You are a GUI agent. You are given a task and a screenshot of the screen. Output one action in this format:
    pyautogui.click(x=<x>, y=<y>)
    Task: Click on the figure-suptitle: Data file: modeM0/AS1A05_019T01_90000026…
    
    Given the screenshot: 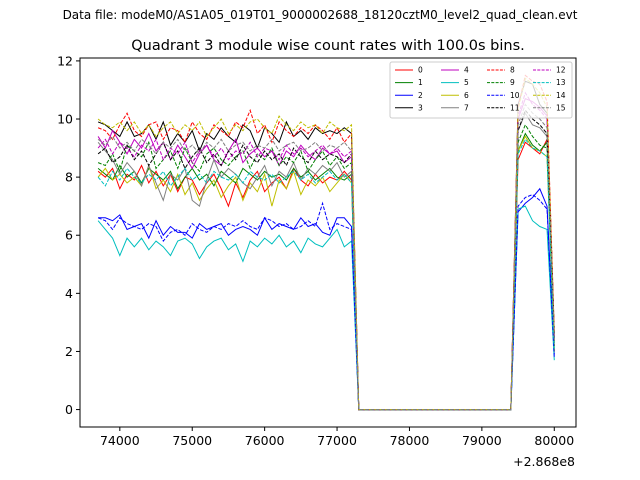 What is the action you would take?
    pyautogui.click(x=320, y=15)
    